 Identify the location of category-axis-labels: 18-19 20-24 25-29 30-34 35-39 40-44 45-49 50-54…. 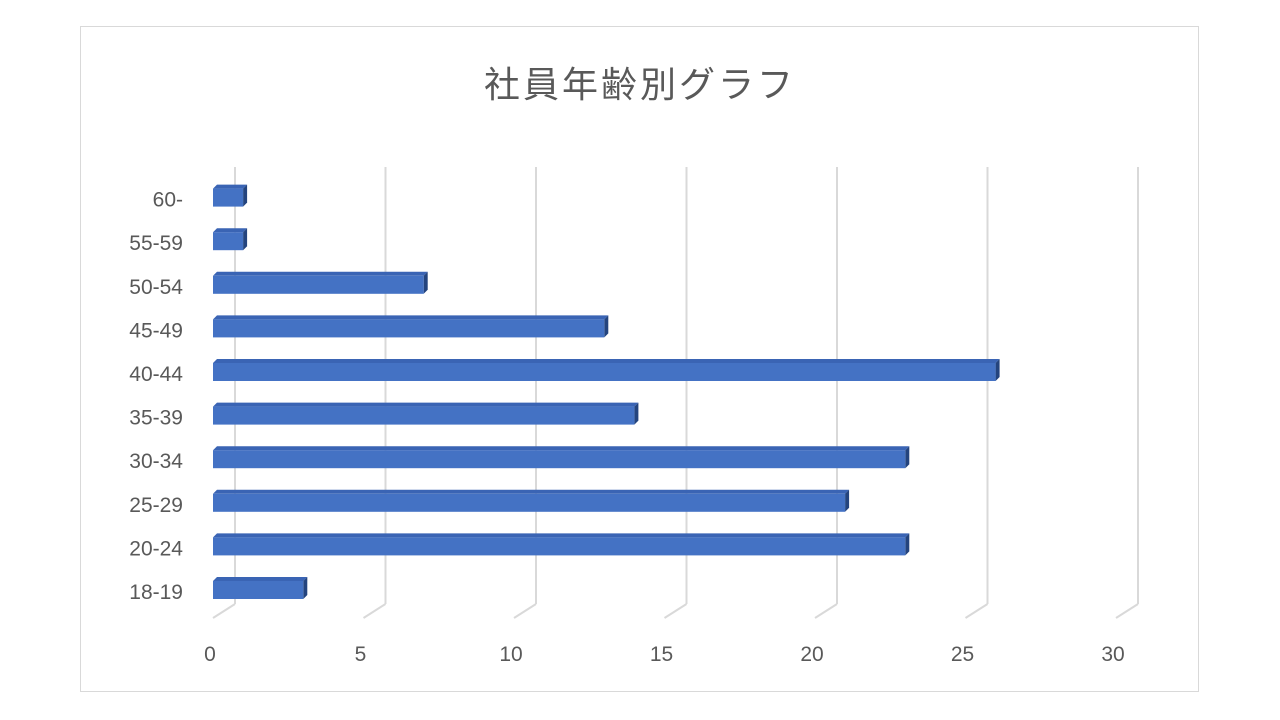
(156, 396).